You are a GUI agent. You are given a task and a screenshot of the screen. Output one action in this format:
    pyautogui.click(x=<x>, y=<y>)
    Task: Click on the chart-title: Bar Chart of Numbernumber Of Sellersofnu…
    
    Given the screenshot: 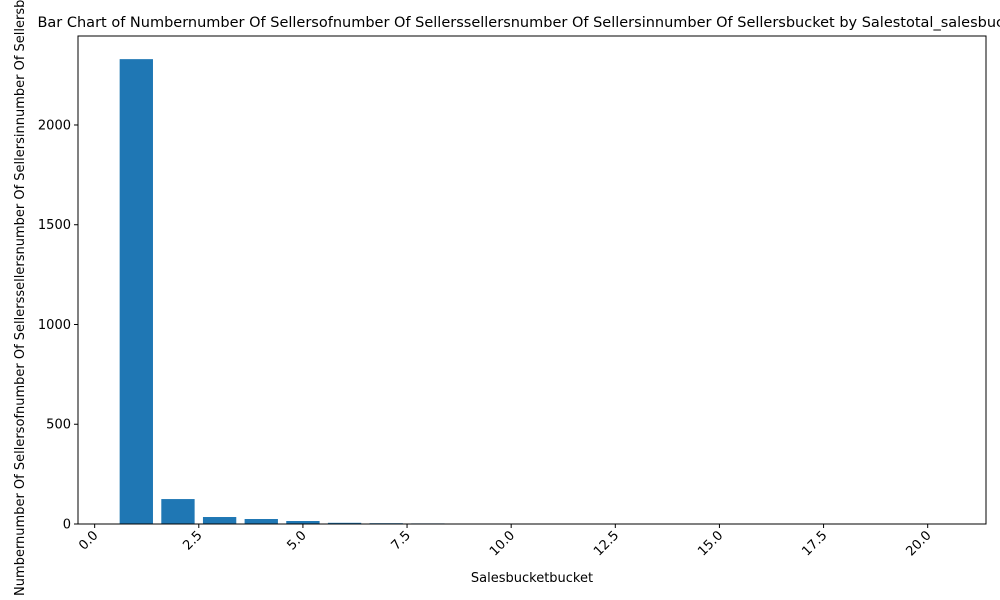 What is the action you would take?
    pyautogui.click(x=518, y=23)
    